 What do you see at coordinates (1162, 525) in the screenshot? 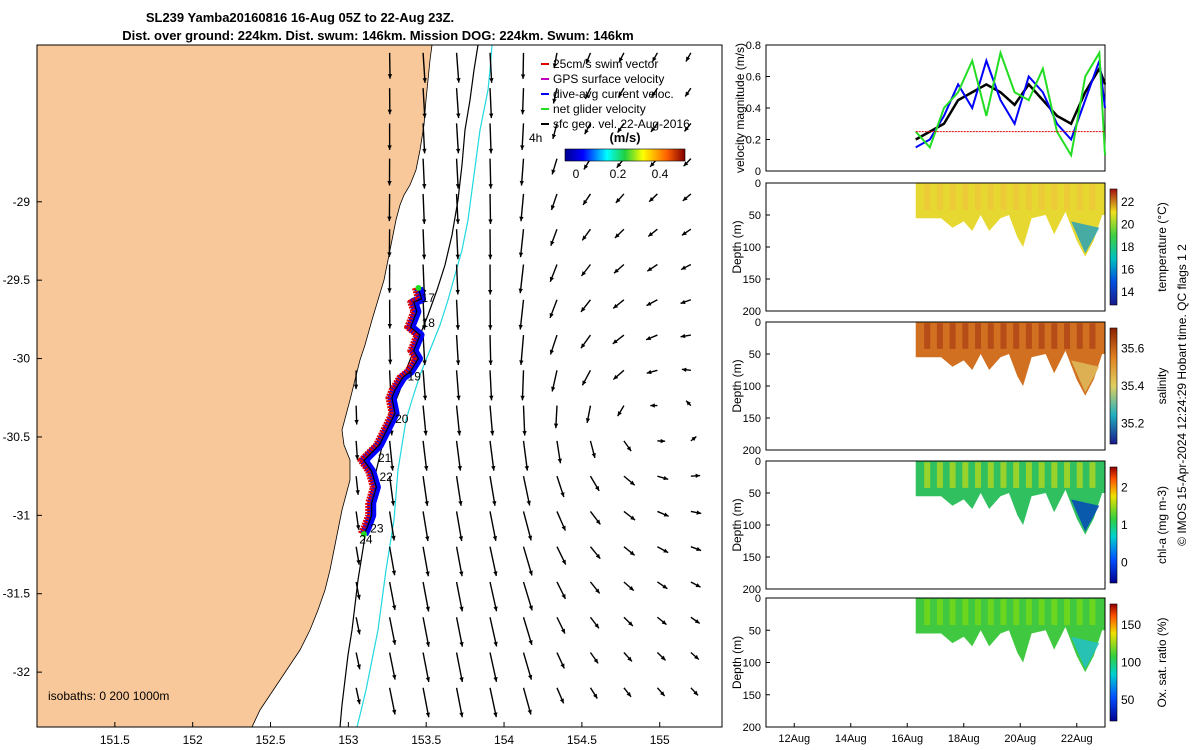
I see `colorbar-label: chl-a (mg m-3)` at bounding box center [1162, 525].